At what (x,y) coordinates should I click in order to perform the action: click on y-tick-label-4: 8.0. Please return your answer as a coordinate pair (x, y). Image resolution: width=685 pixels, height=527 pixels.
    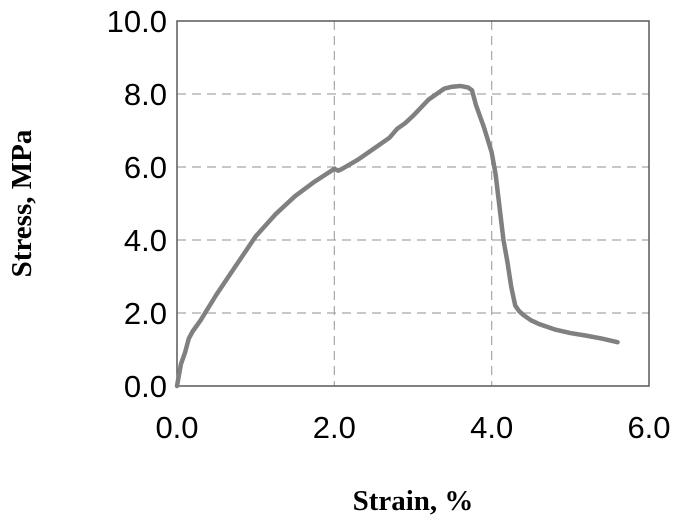
    Looking at the image, I should click on (145, 94).